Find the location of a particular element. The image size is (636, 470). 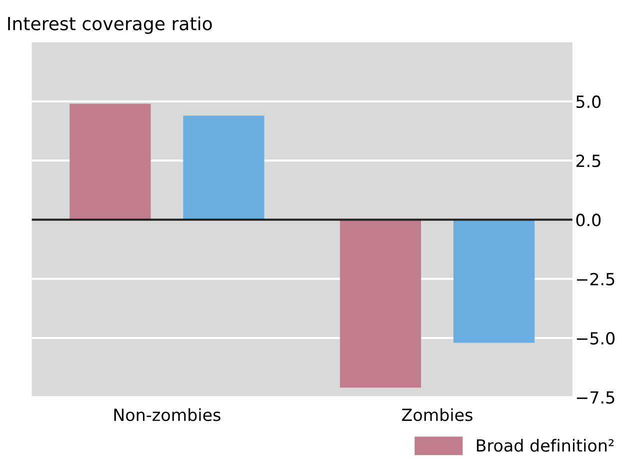

y-tick-label: 5.0 is located at coordinates (588, 101).